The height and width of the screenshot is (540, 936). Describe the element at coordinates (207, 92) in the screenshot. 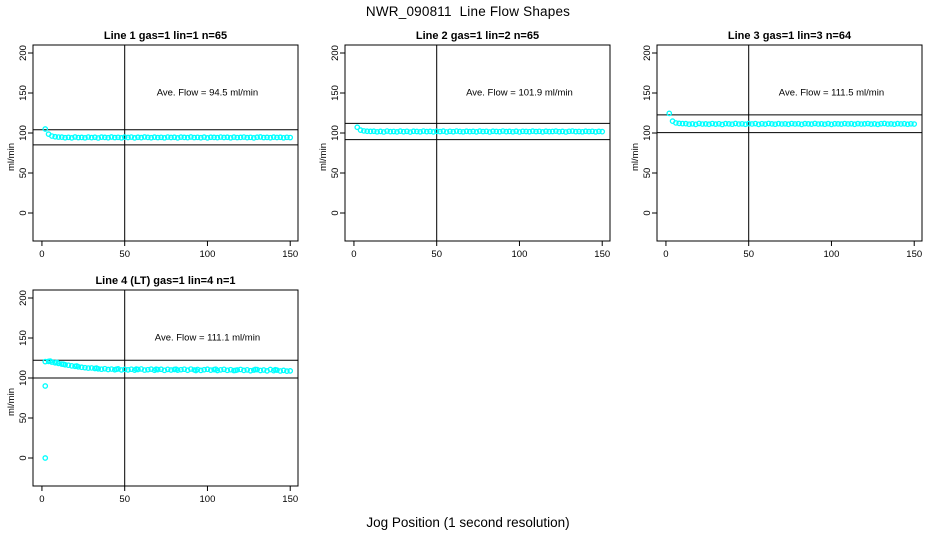

I see `avg-flow-annotation: Ave. Flow = 94.5 ml/min` at that location.